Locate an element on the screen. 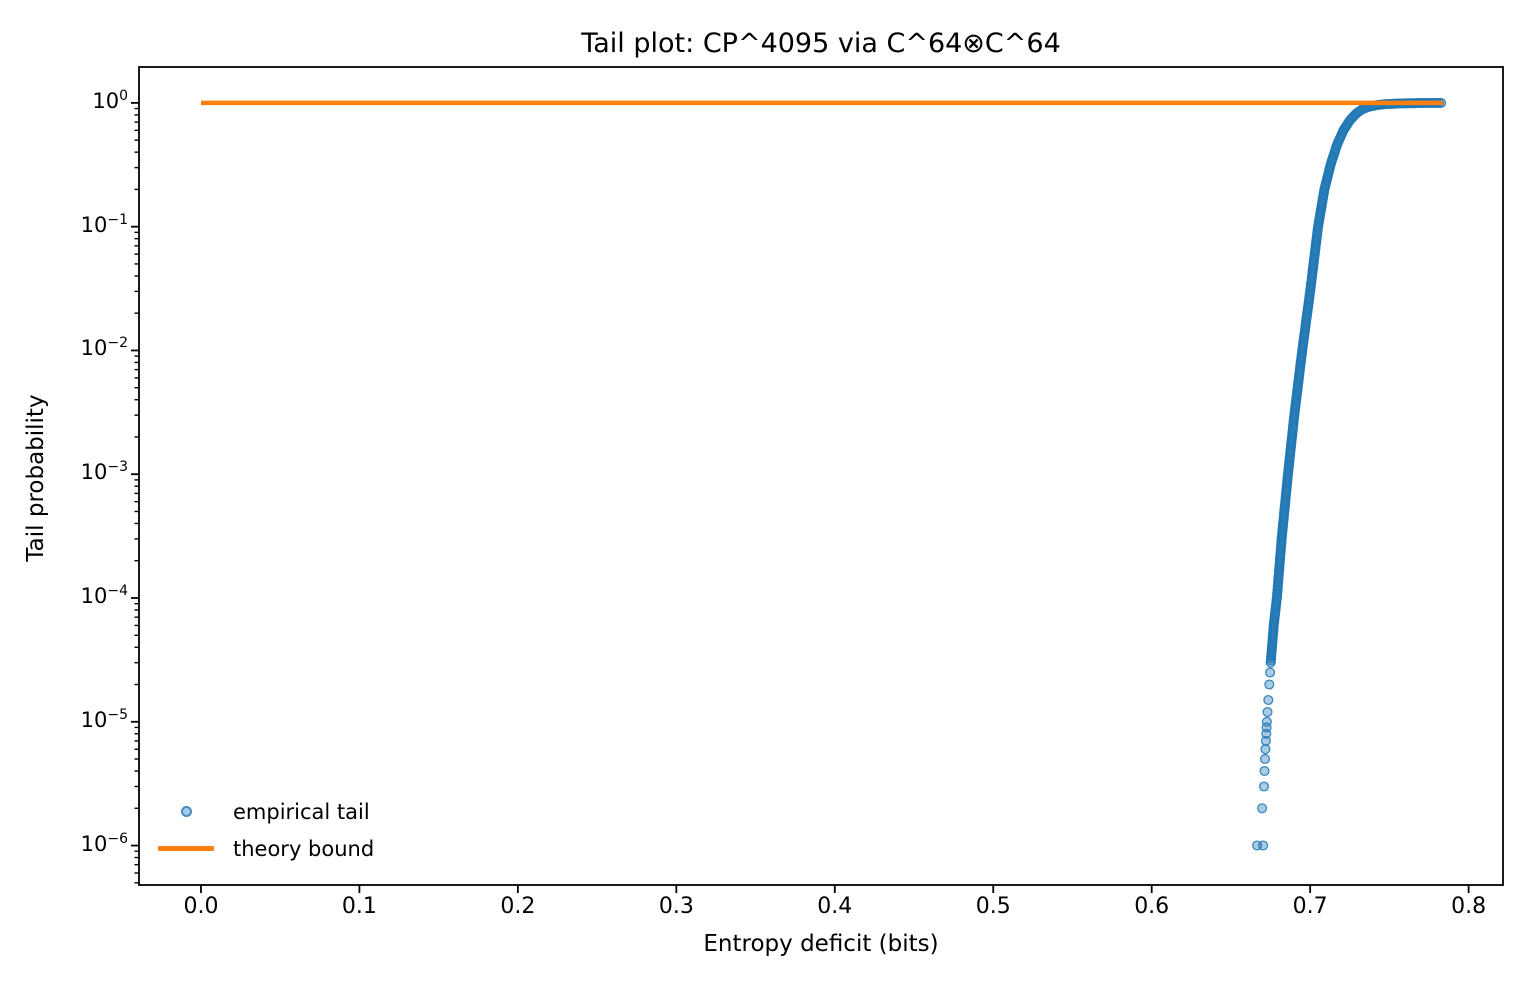 The height and width of the screenshot is (990, 1530). y-tick-label: 10⁰ is located at coordinates (110, 100).